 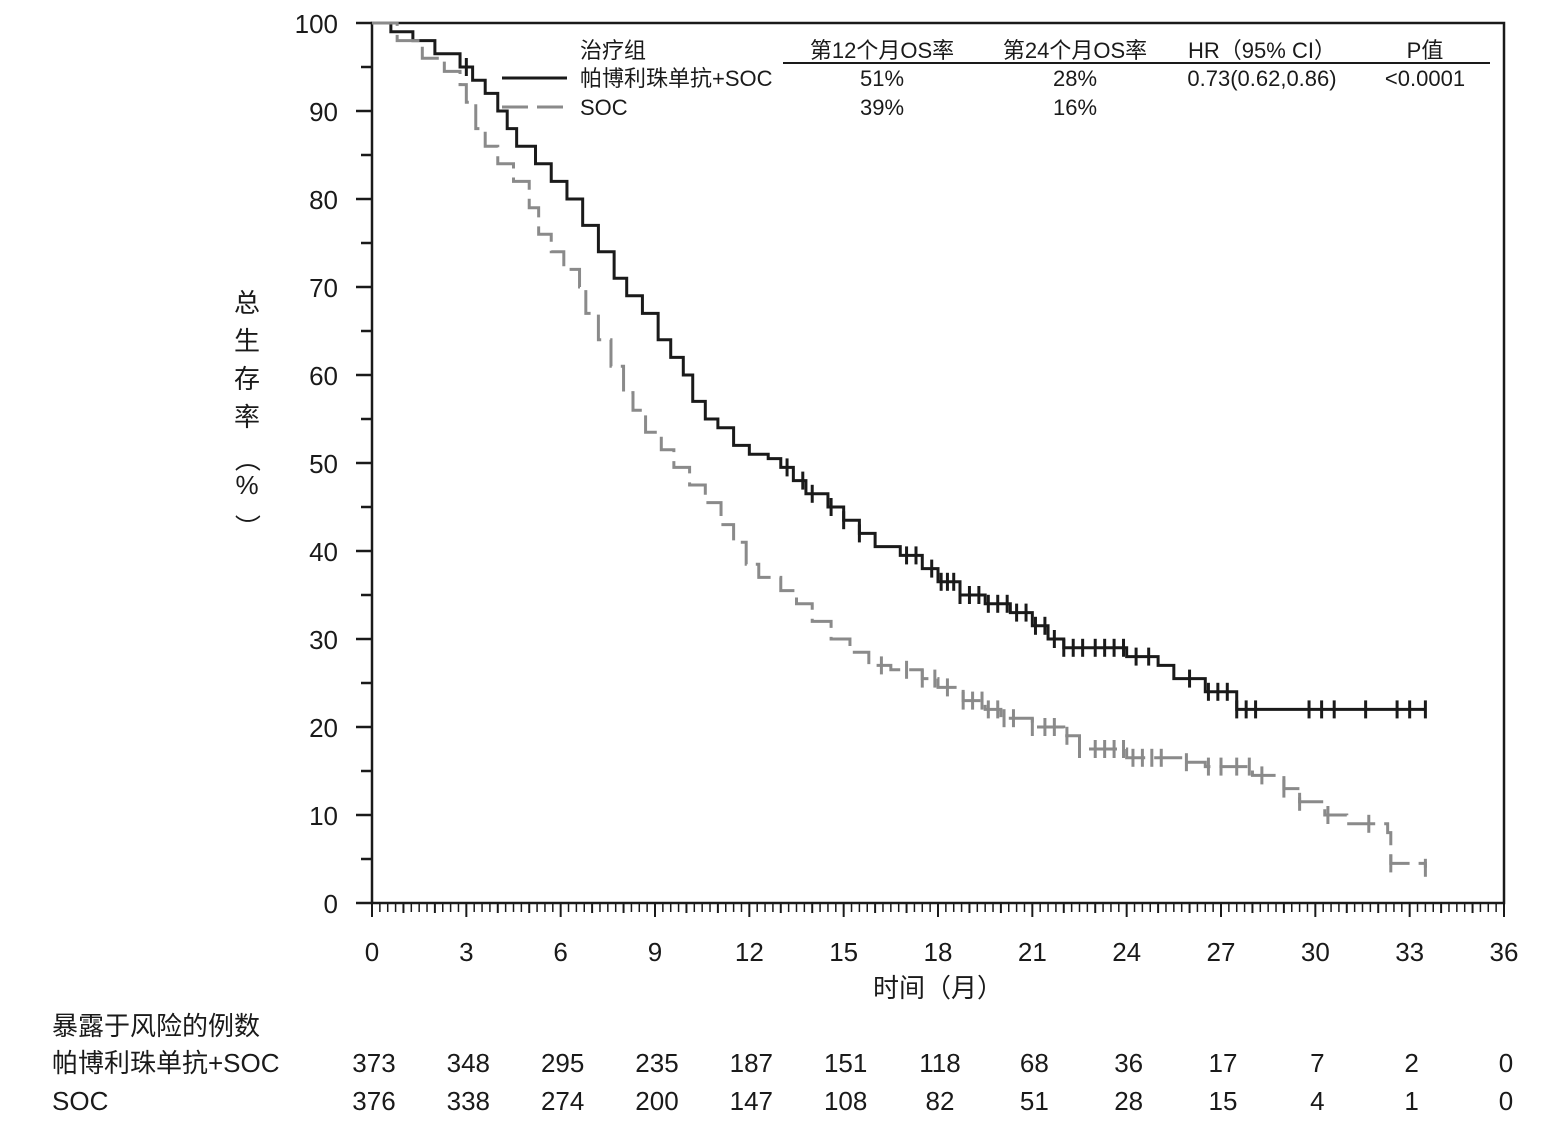 I want to click on risk-table-title: 暴露于风险的例数, so click(x=156, y=1026).